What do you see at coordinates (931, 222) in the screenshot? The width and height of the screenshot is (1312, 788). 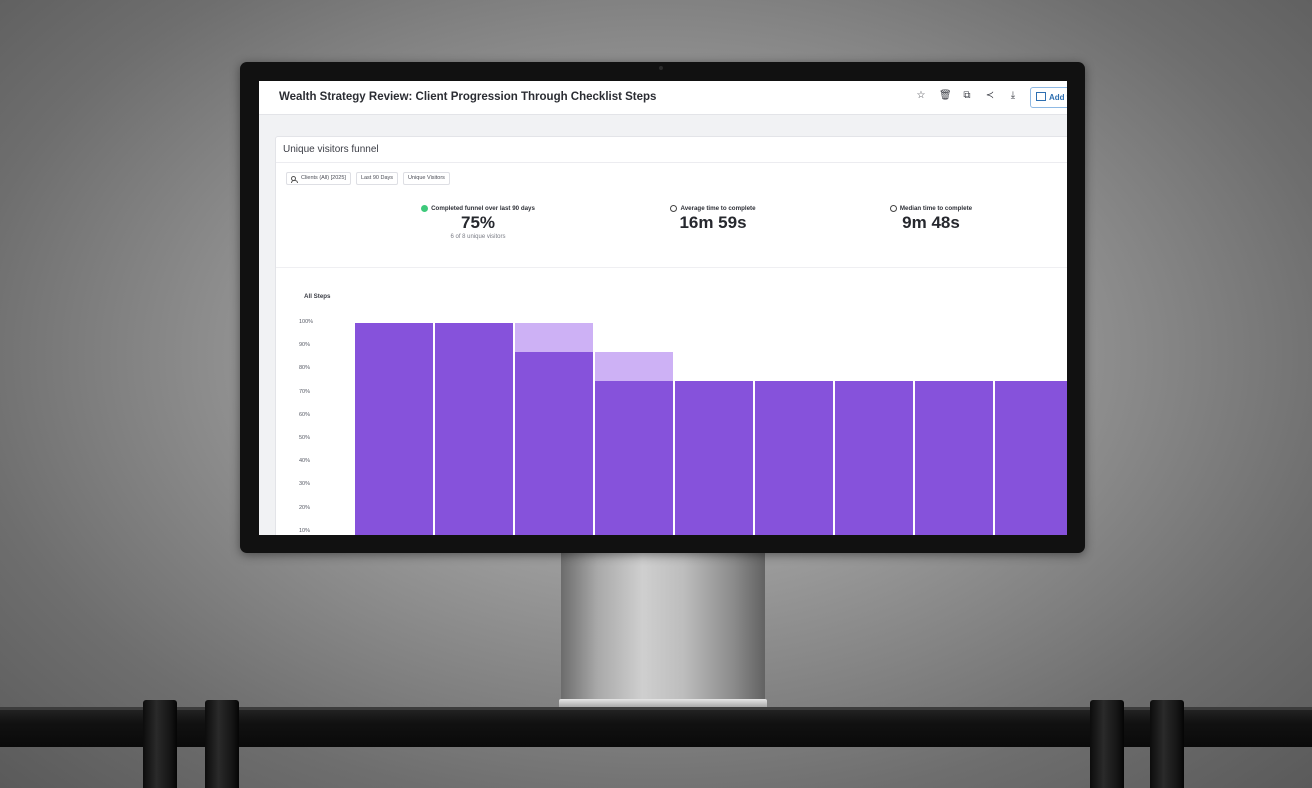 I see `stat-value: 9m 48s` at bounding box center [931, 222].